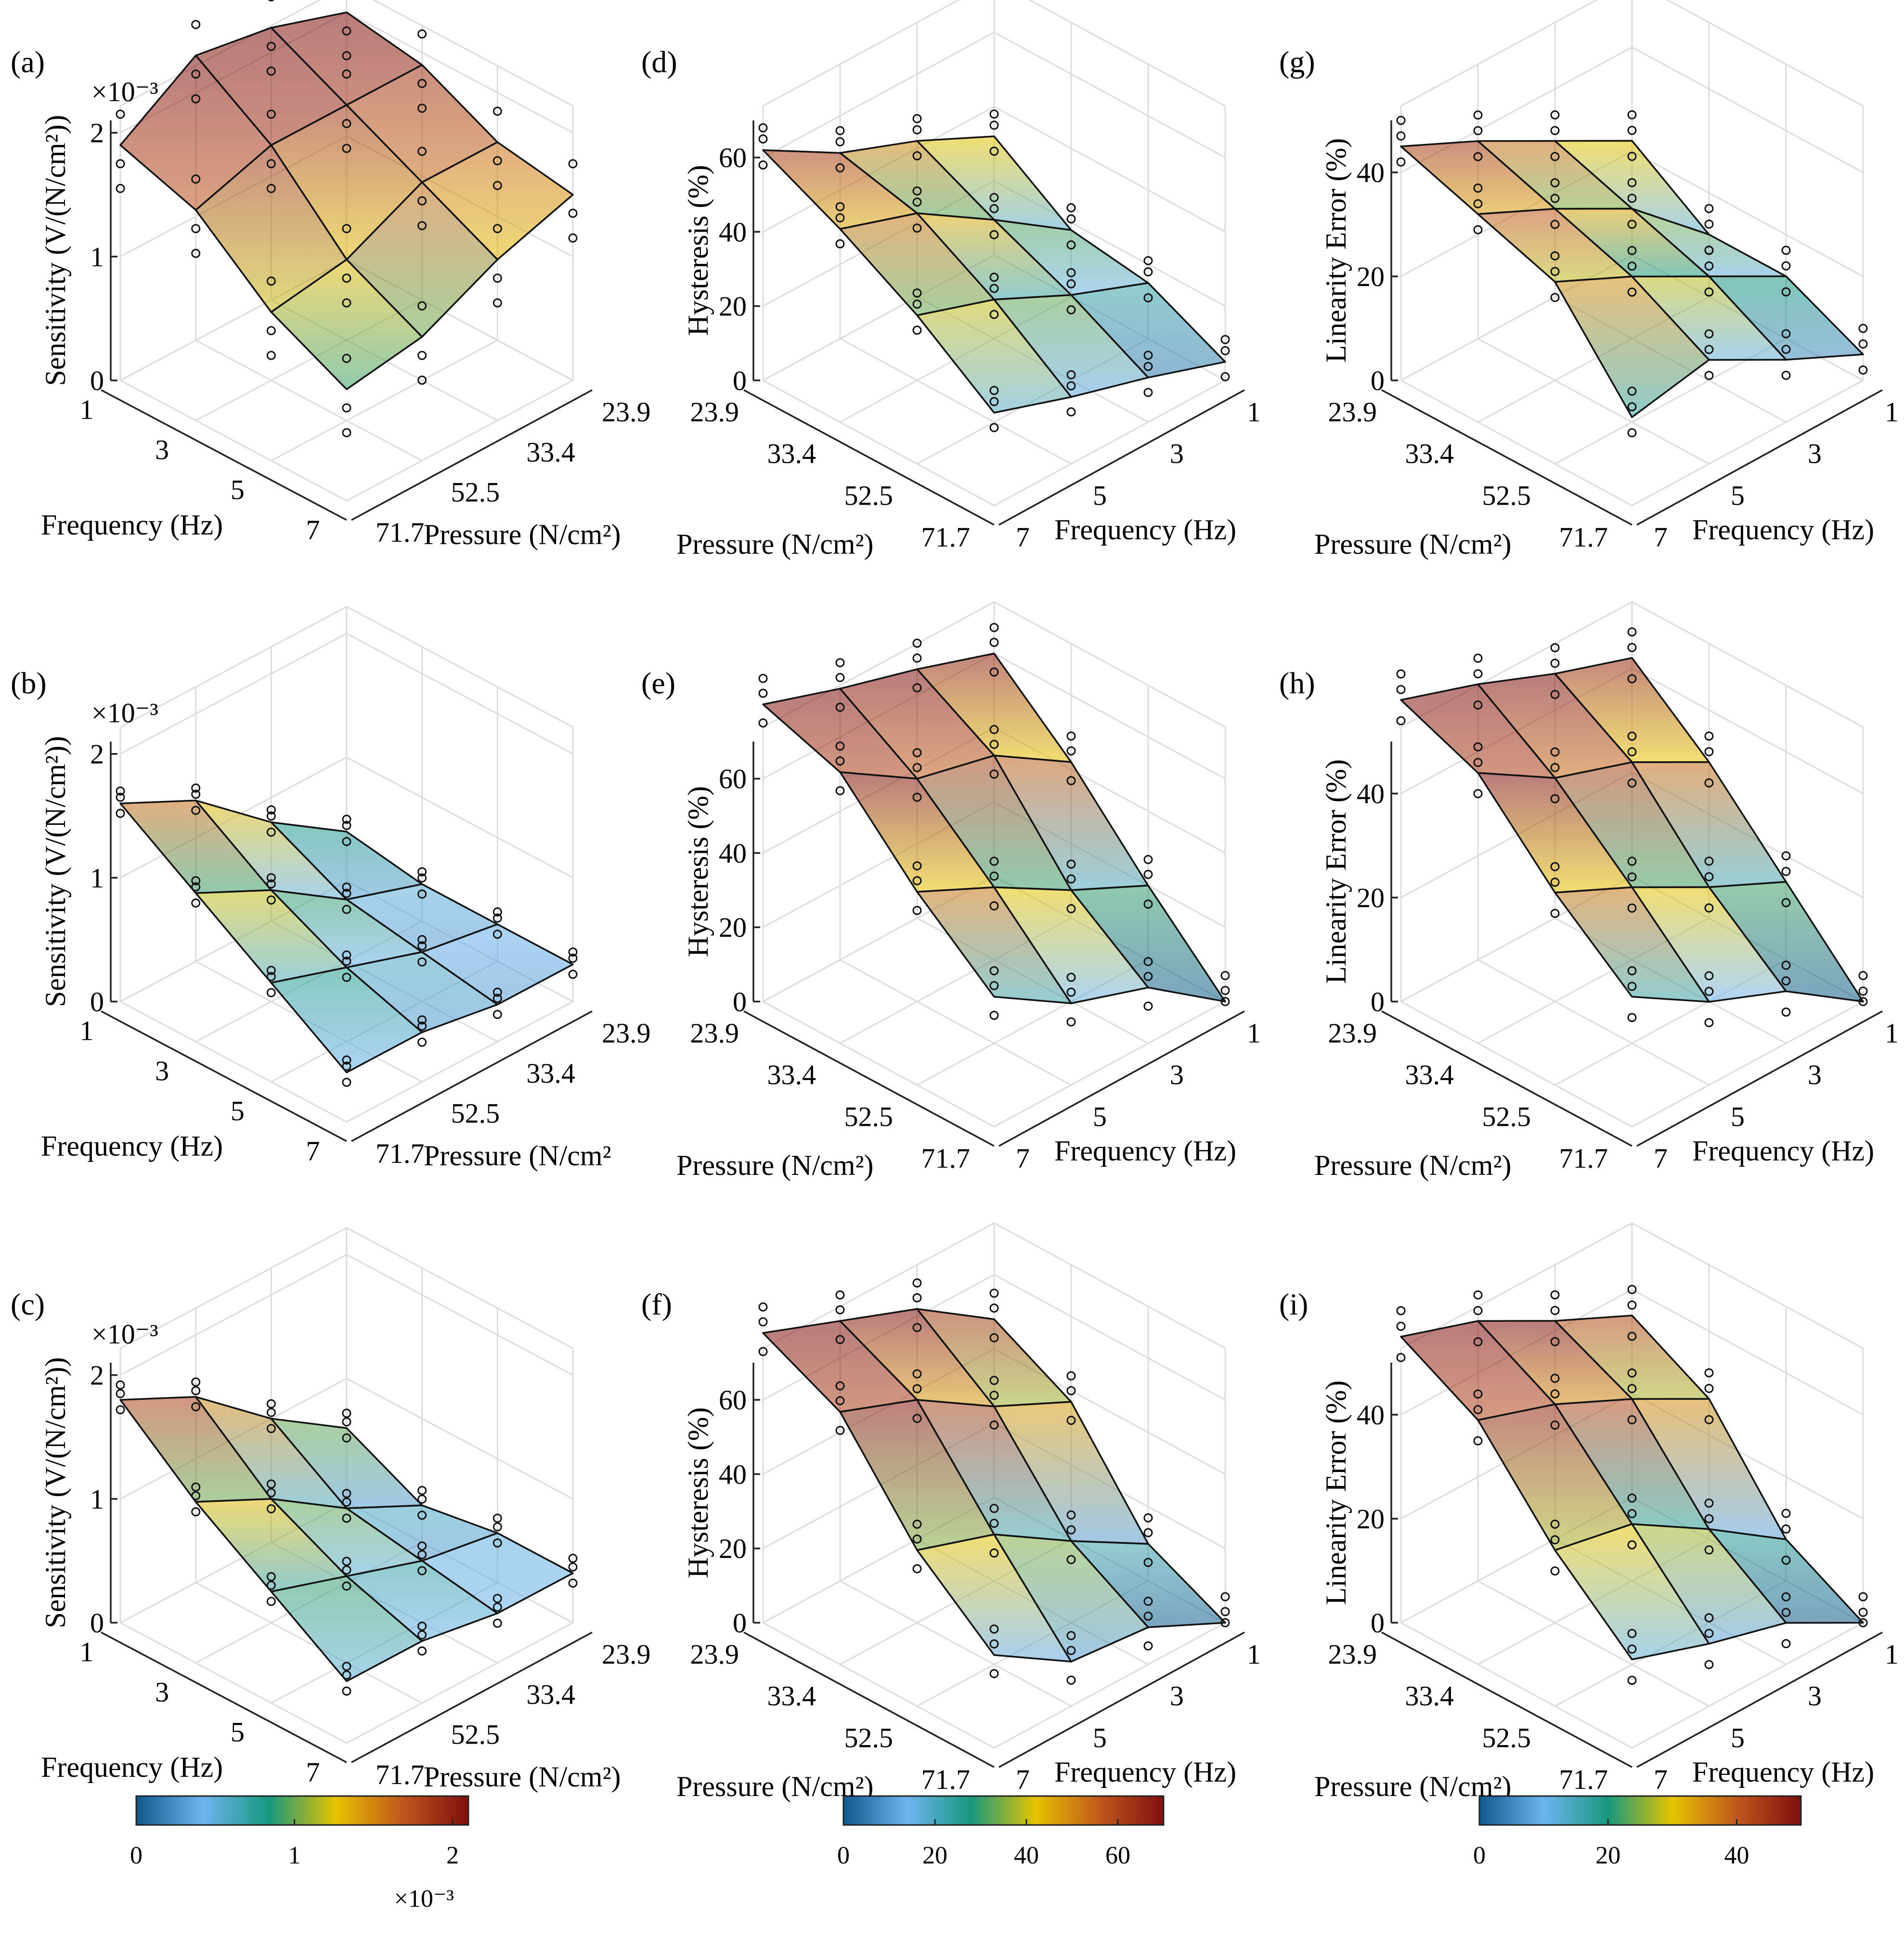 Image resolution: width=1904 pixels, height=1941 pixels. What do you see at coordinates (1661, 537) in the screenshot?
I see `panel-g-freq-tick: 7` at bounding box center [1661, 537].